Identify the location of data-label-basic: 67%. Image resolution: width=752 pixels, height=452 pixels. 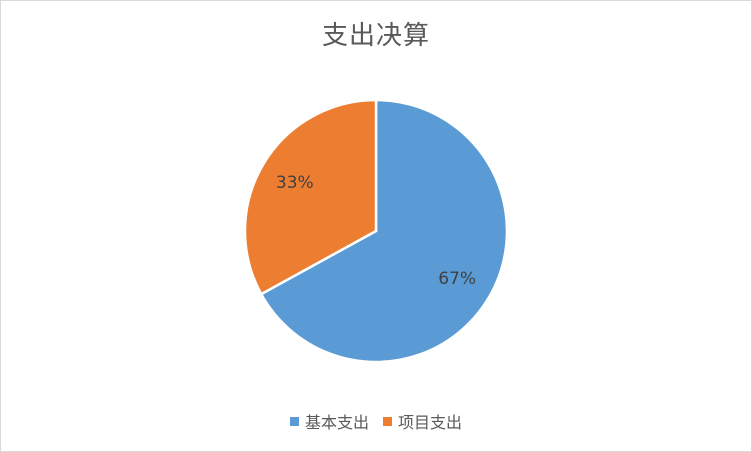
(457, 279).